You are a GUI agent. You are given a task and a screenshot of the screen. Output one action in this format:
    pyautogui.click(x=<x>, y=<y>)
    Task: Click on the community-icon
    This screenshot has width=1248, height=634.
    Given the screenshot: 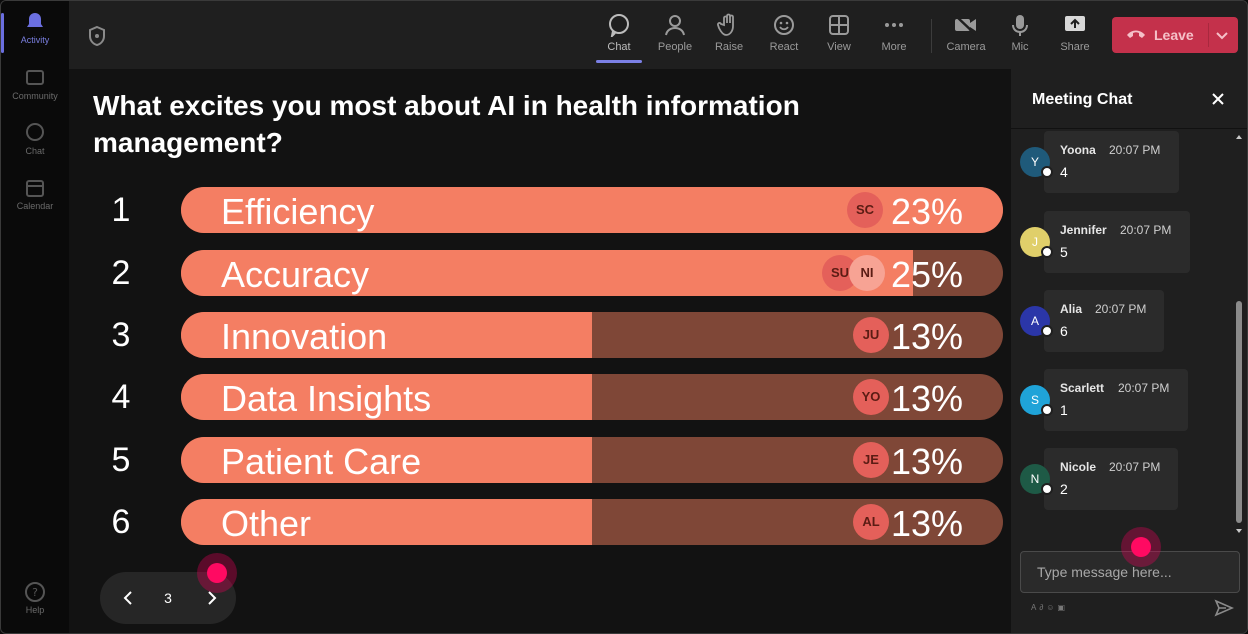 What is the action you would take?
    pyautogui.click(x=35, y=77)
    